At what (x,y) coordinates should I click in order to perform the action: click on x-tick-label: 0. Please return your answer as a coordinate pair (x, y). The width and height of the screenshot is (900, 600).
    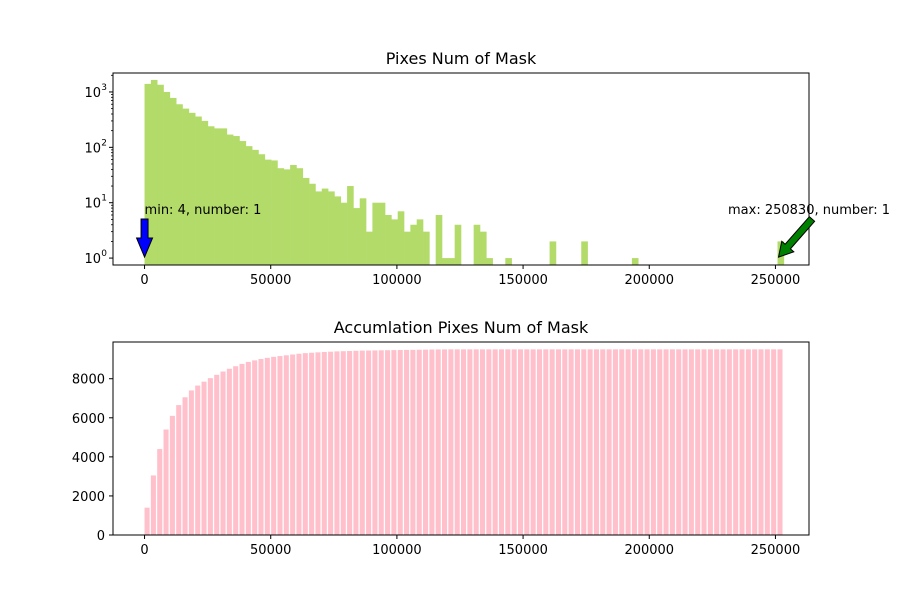
    Looking at the image, I should click on (144, 550).